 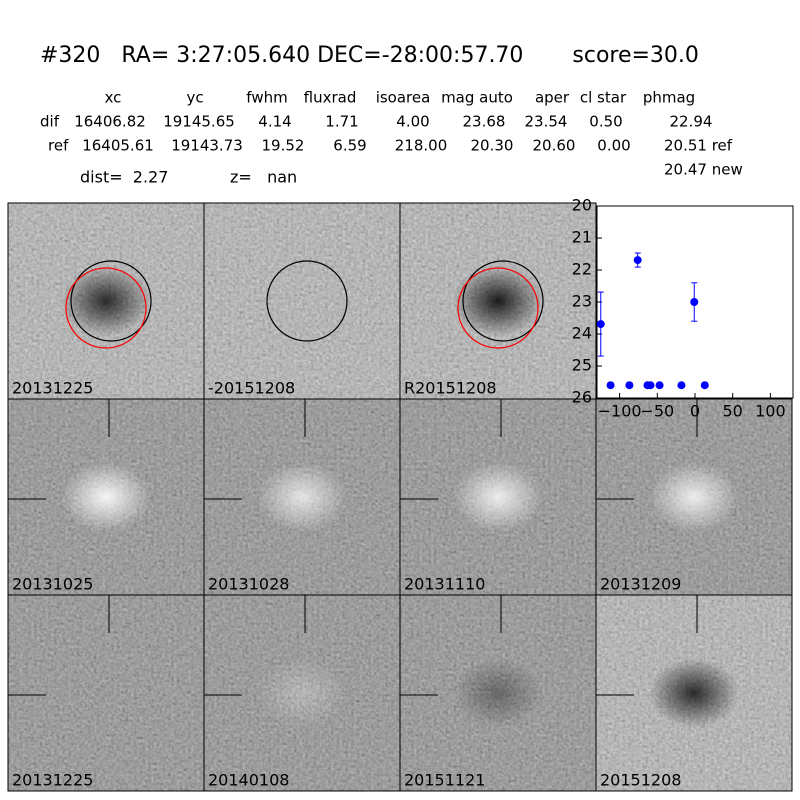 I want to click on stamp-label: 20131110, so click(x=444, y=584).